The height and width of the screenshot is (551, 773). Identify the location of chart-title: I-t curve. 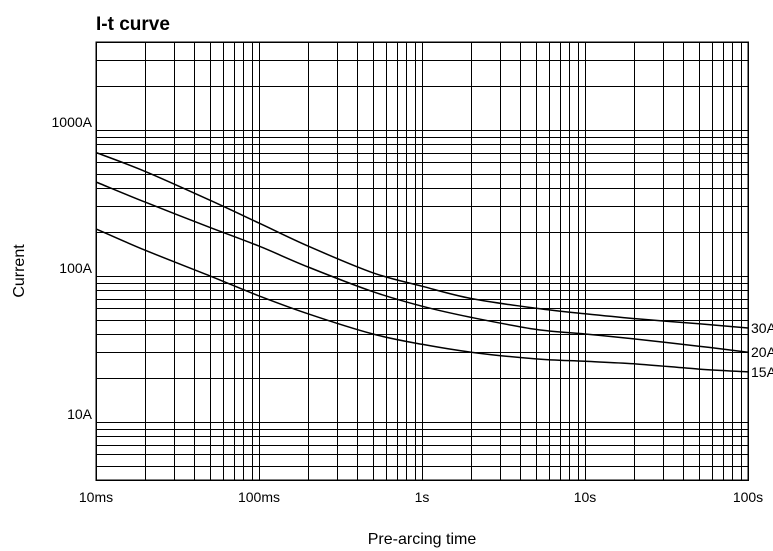
(133, 24).